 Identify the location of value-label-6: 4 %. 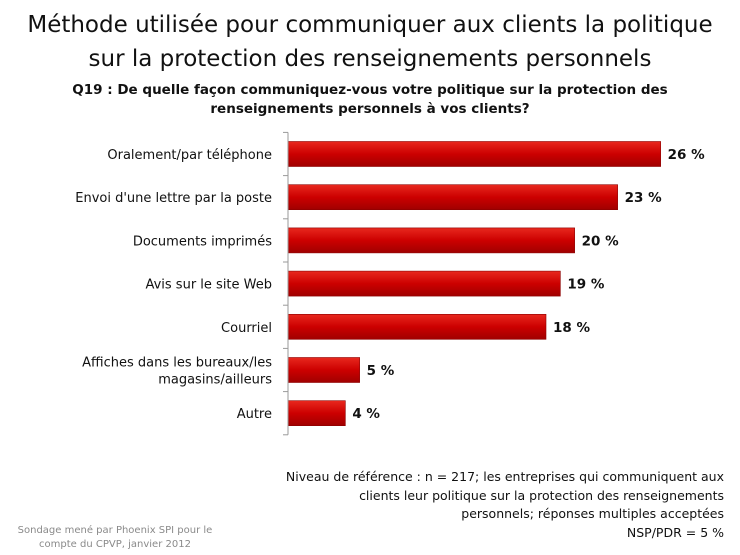
(366, 414).